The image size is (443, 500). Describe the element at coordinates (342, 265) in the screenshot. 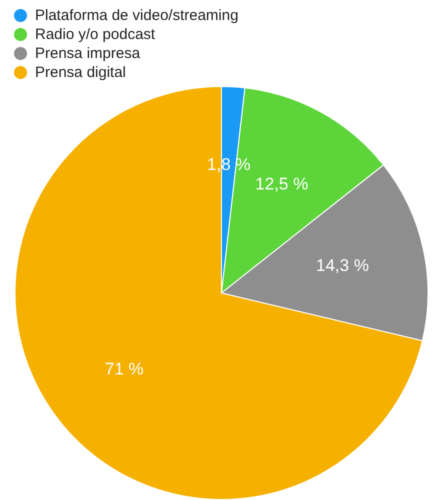

I see `data-label: 14,3 %` at that location.